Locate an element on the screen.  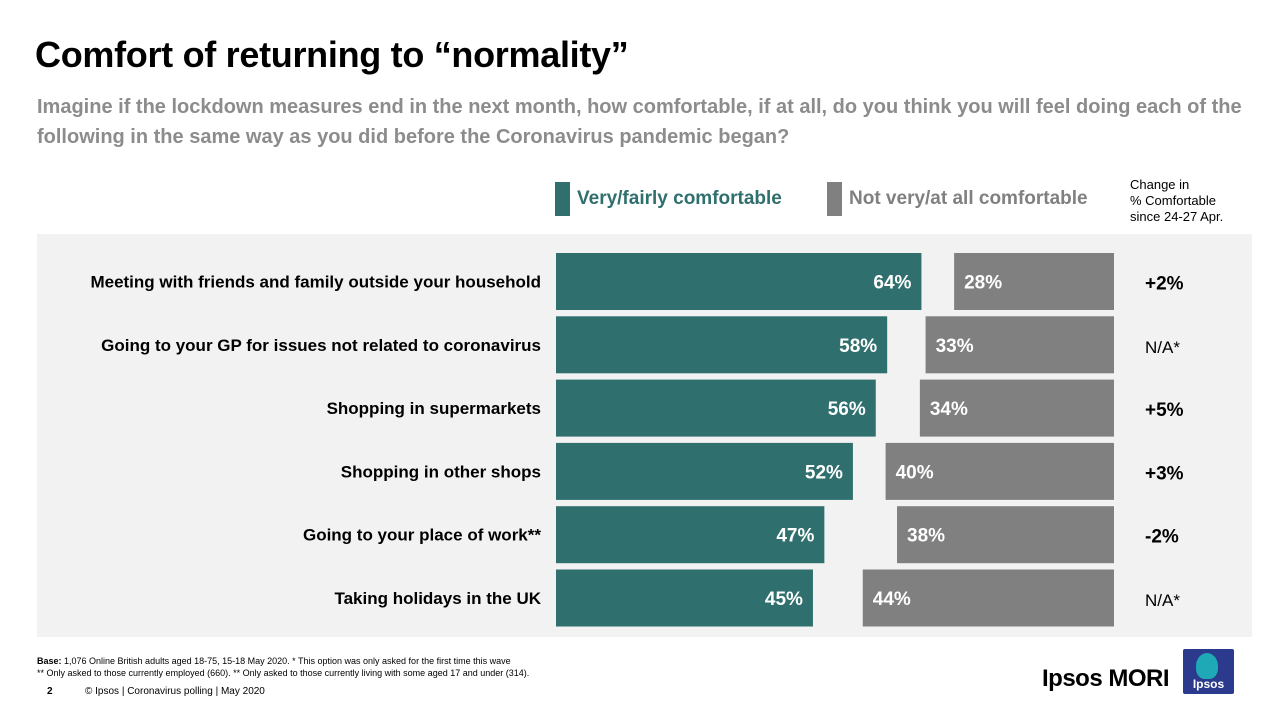
change-header-line-2: % Comfortable is located at coordinates (1173, 200).